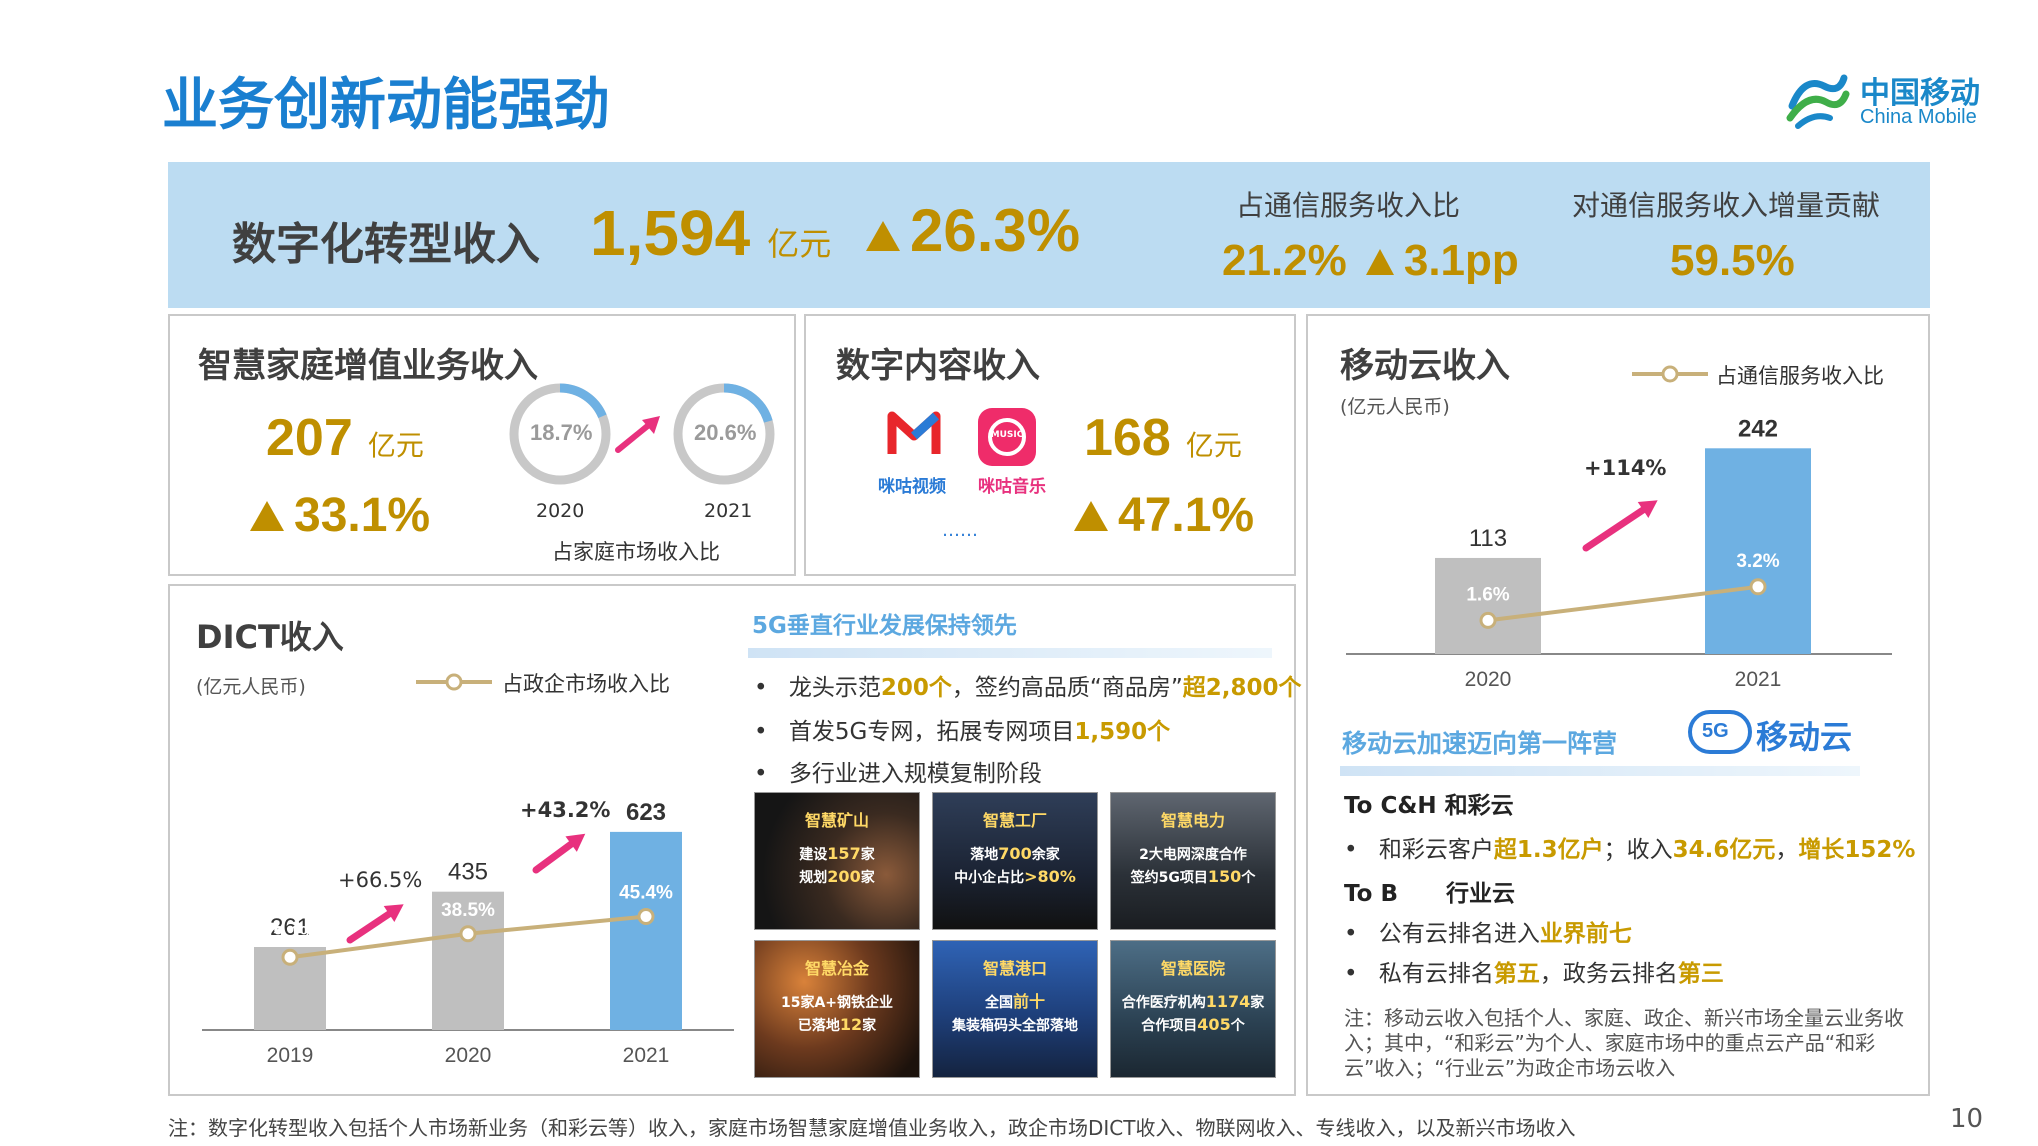  What do you see at coordinates (912, 487) in the screenshot?
I see `migu-video-label: 咪咕视频` at bounding box center [912, 487].